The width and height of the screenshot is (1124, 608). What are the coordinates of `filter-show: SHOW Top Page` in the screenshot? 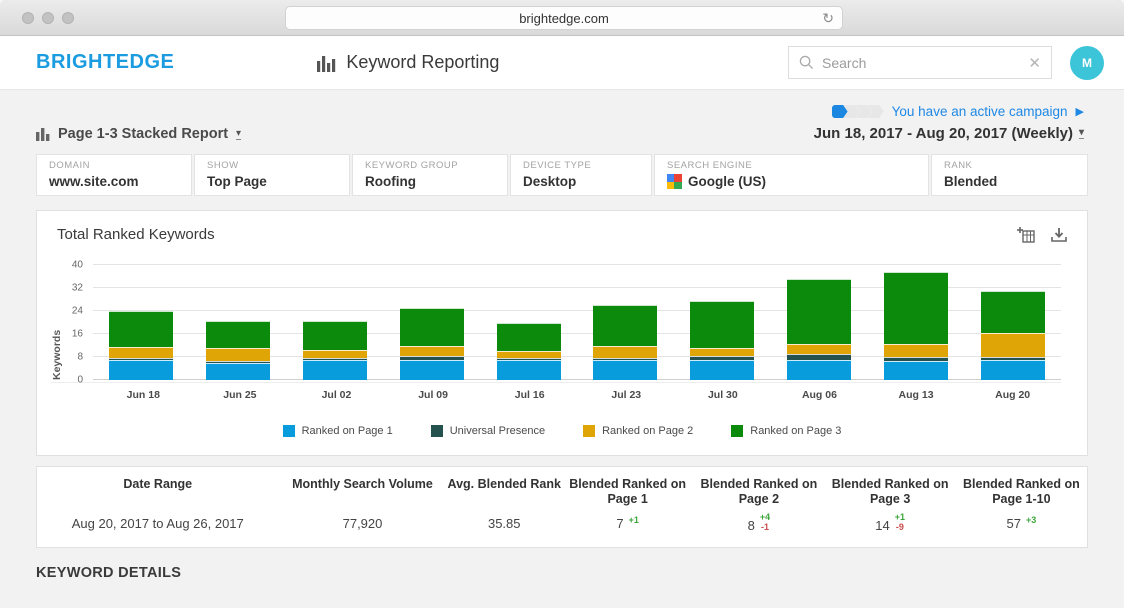 It's located at (272, 175).